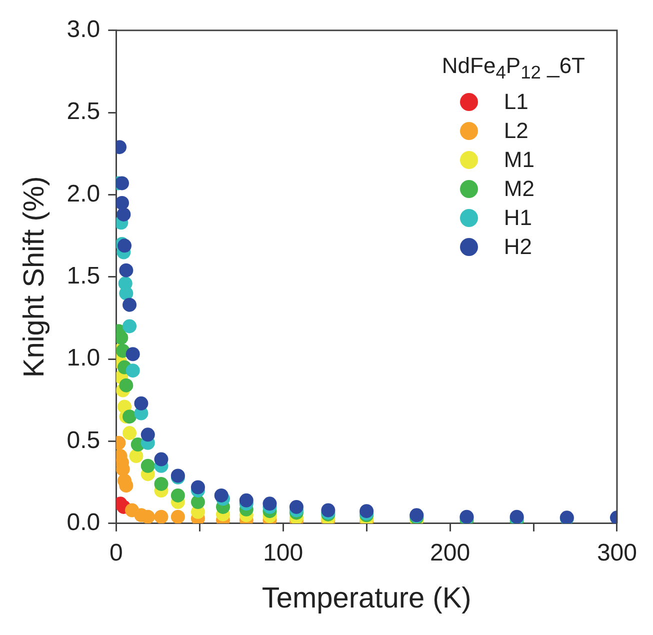 The width and height of the screenshot is (653, 635). I want to click on legend-label: L1, so click(516, 101).